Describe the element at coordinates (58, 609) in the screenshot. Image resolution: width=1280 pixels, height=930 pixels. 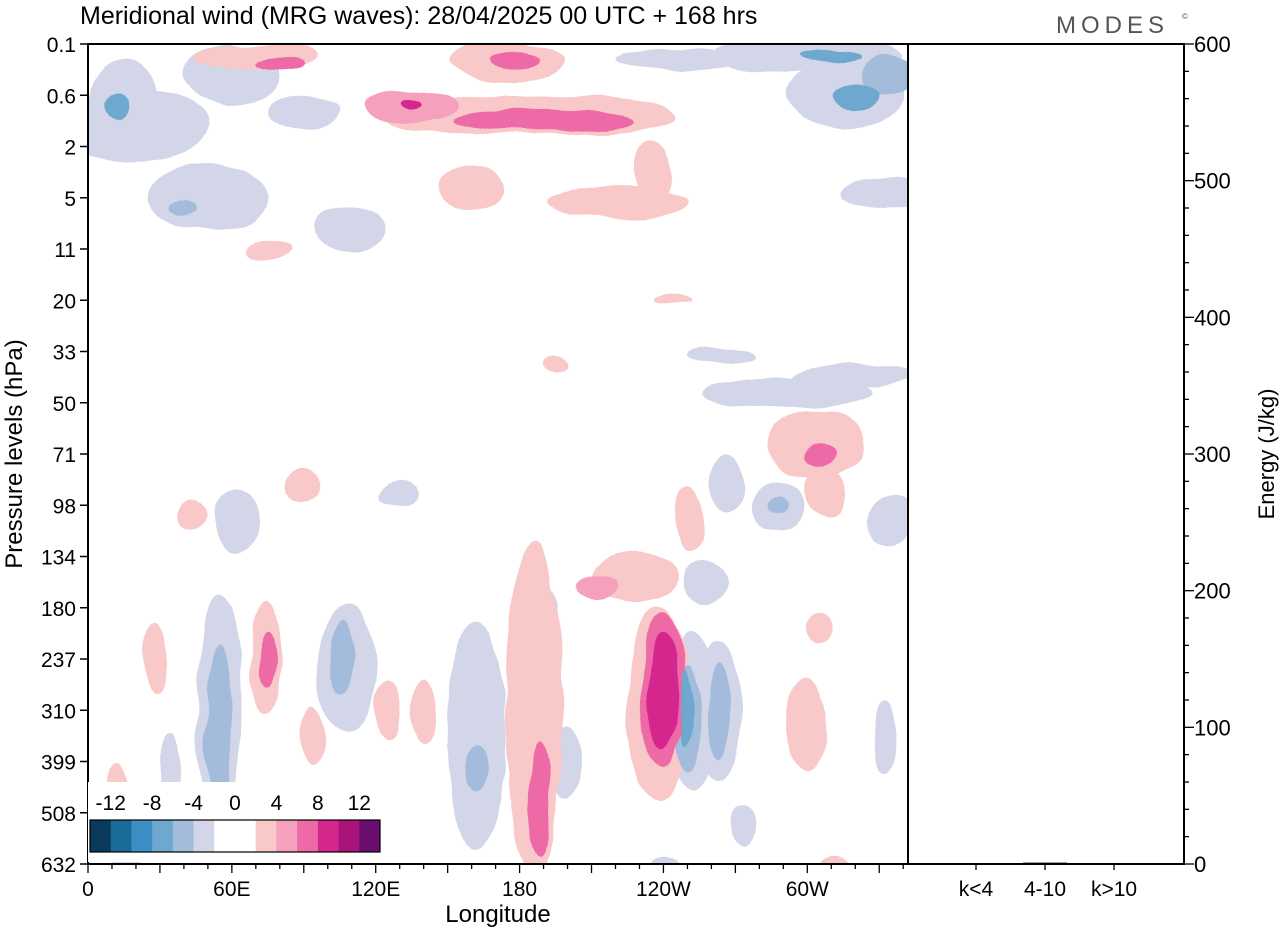
I see `pressure-tick-label: 180` at that location.